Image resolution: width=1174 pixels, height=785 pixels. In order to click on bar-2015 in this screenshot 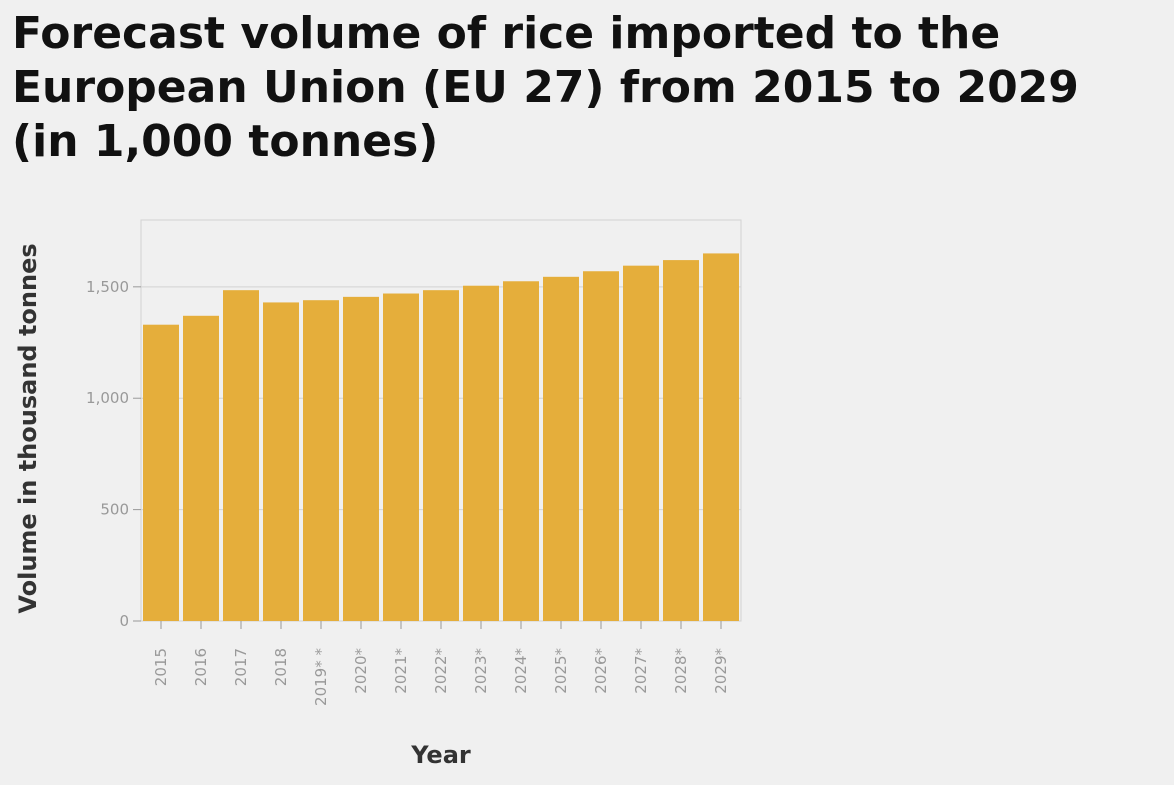, I will do `click(161, 472)`.